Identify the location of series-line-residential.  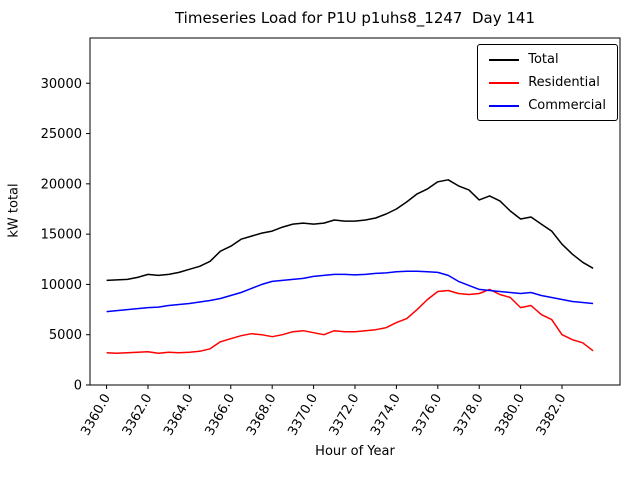
(350, 321).